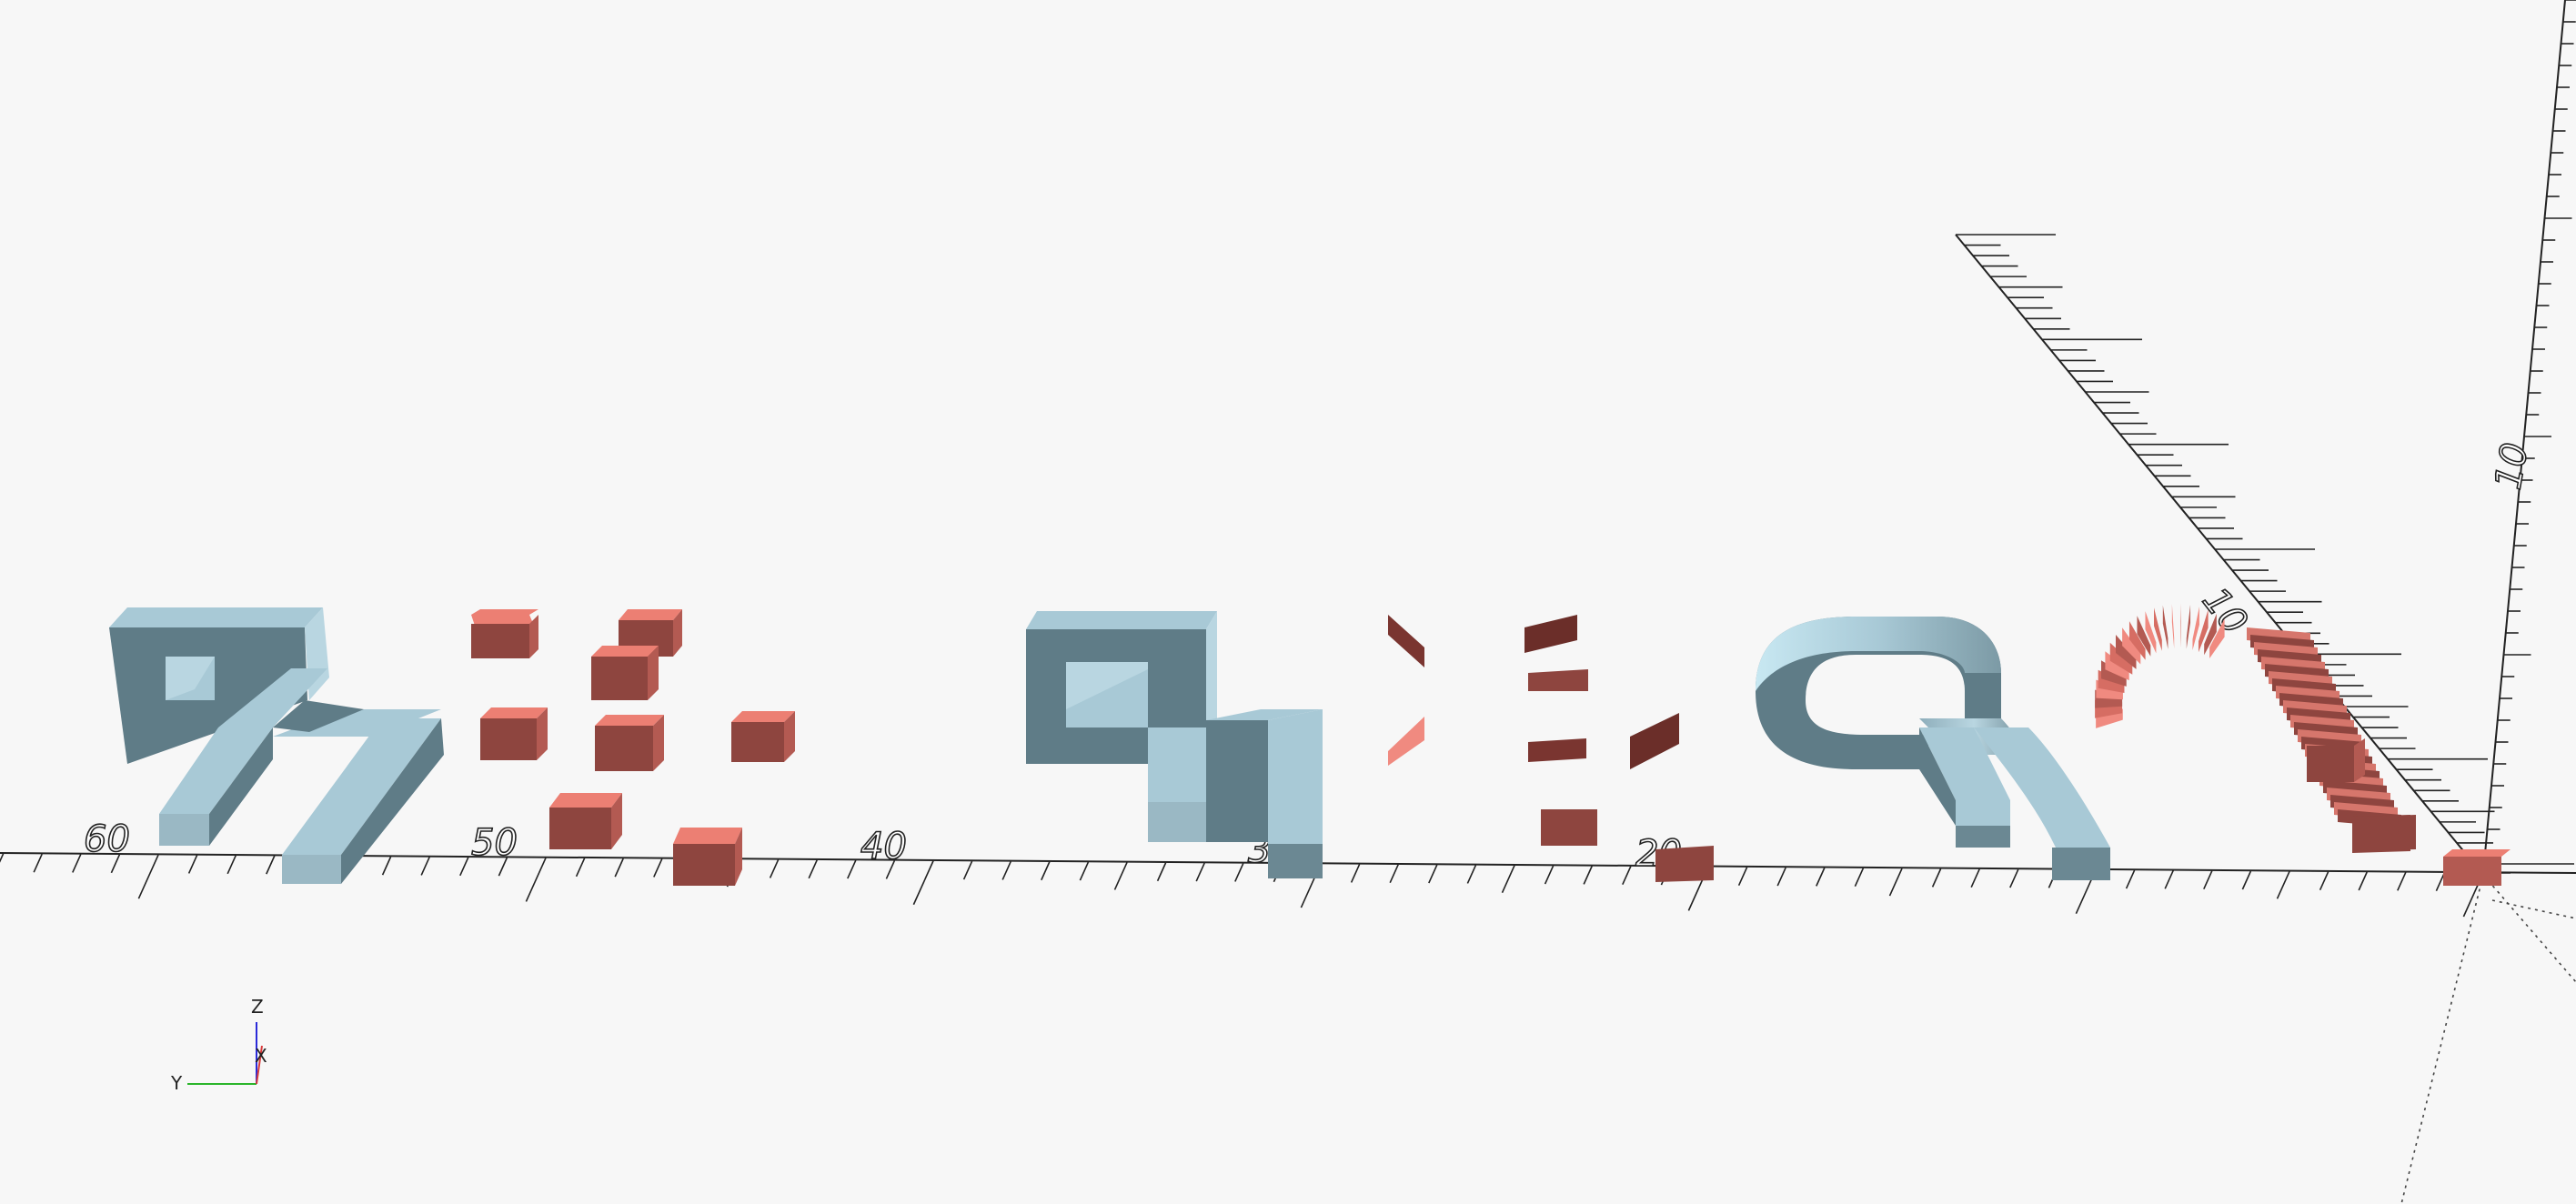  I want to click on negative-axes, so click(2488, 1039).